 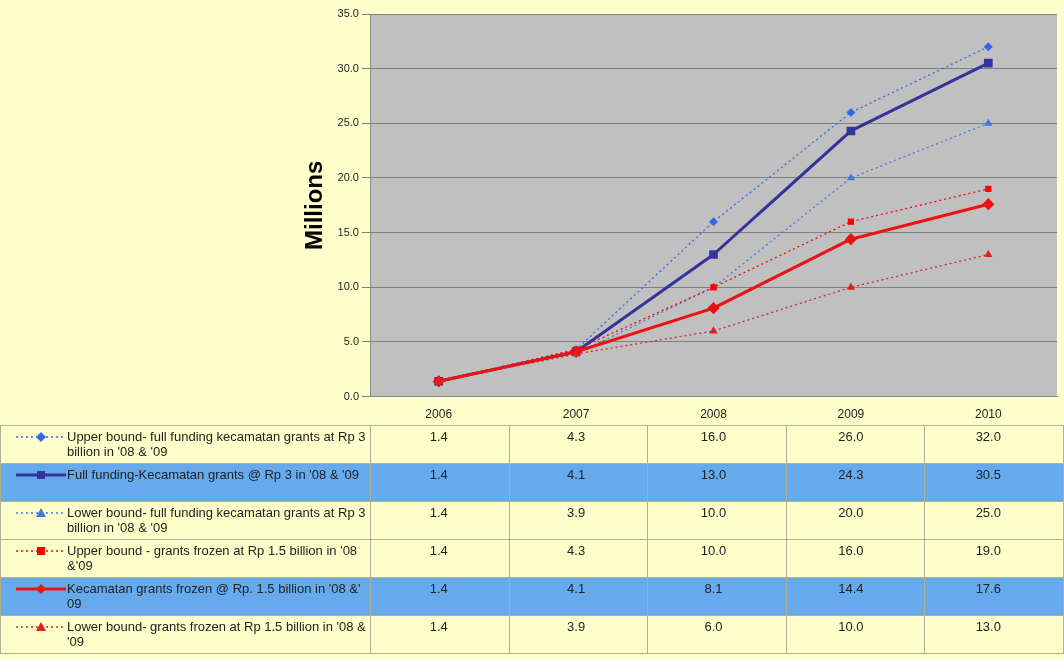 What do you see at coordinates (851, 414) in the screenshot?
I see `x-tick-label: 2009` at bounding box center [851, 414].